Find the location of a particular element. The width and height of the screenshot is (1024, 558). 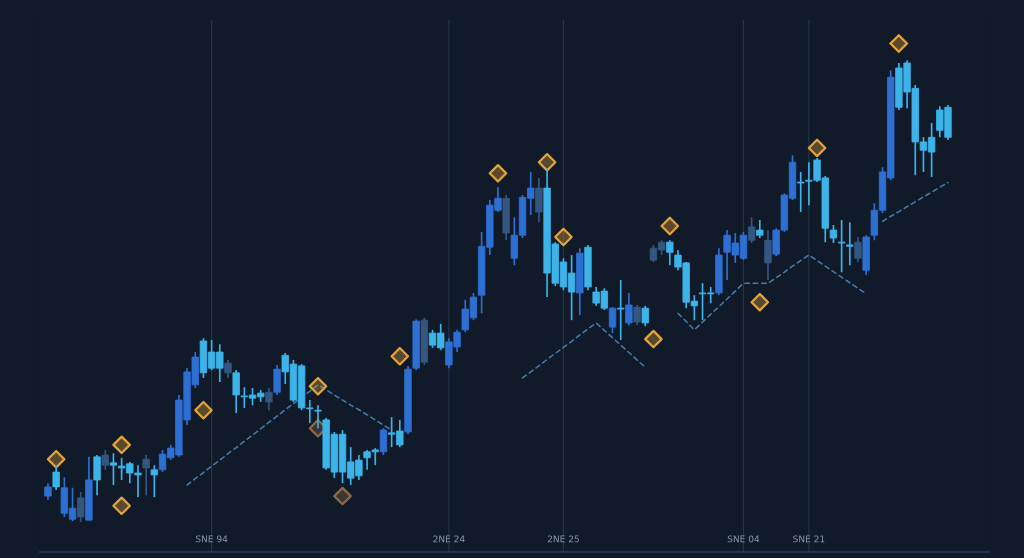

x-tick-label: SNE 04 is located at coordinates (743, 539).